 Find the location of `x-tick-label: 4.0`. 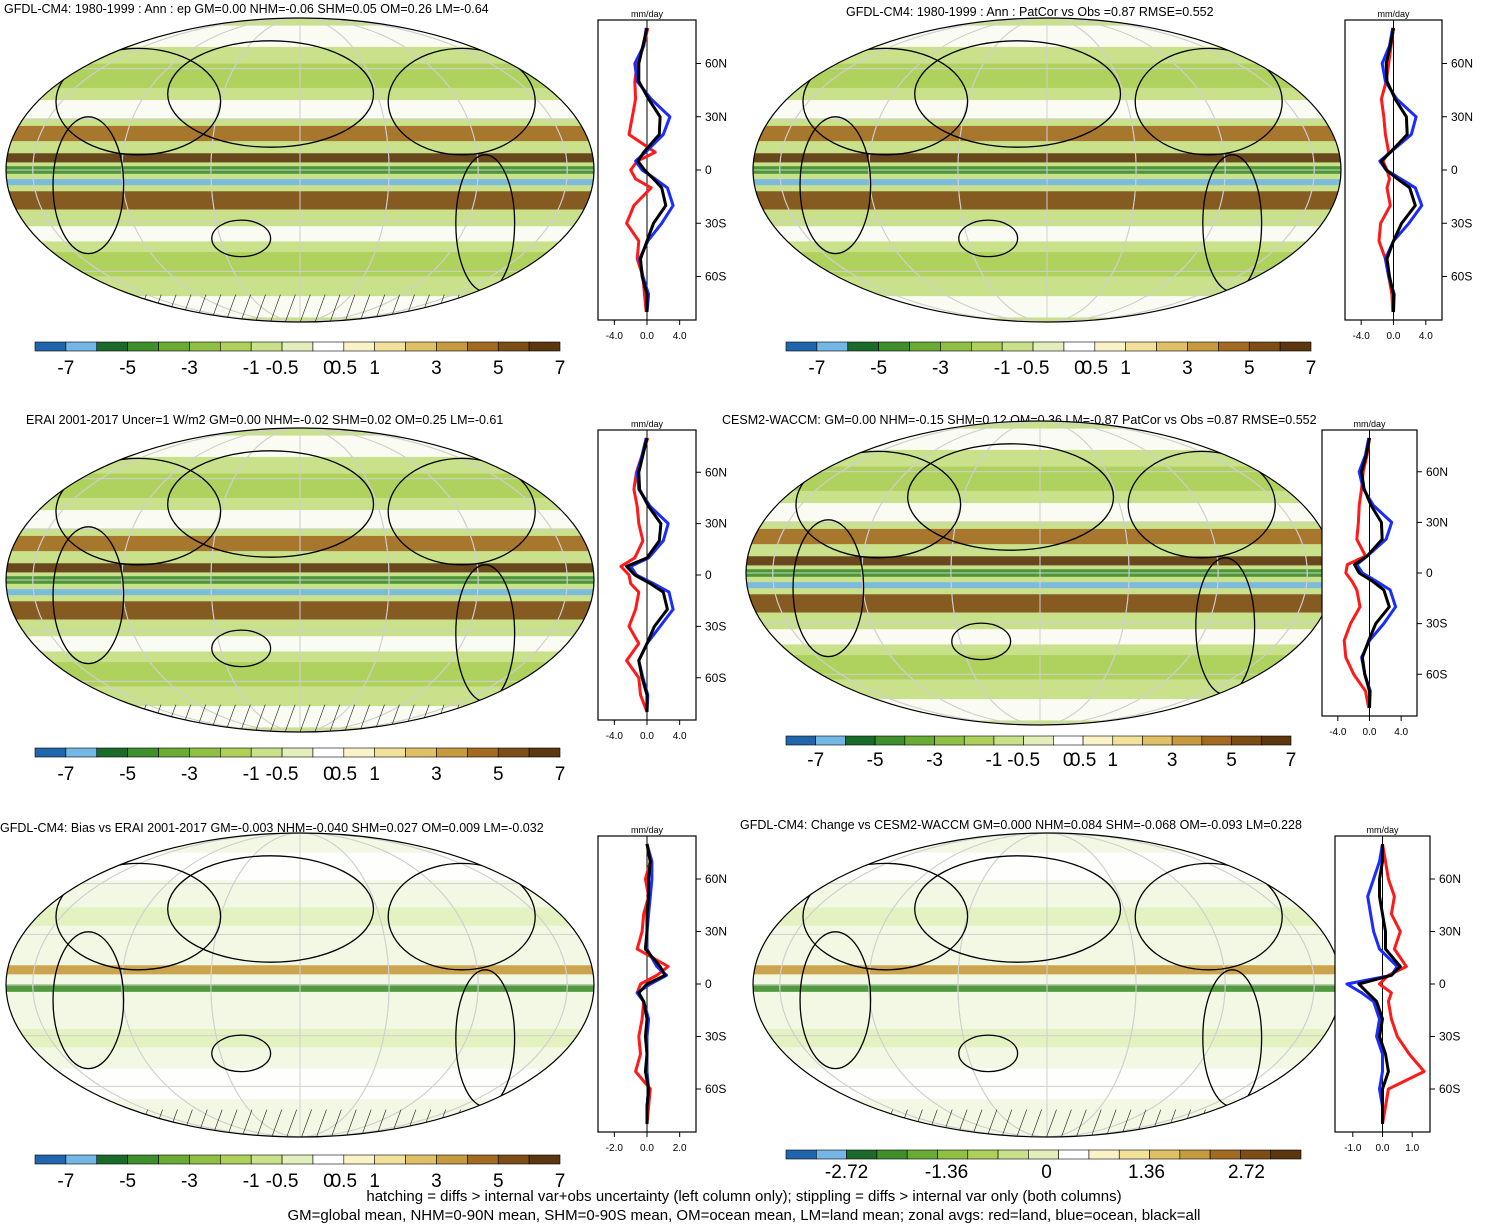

x-tick-label: 4.0 is located at coordinates (680, 336).